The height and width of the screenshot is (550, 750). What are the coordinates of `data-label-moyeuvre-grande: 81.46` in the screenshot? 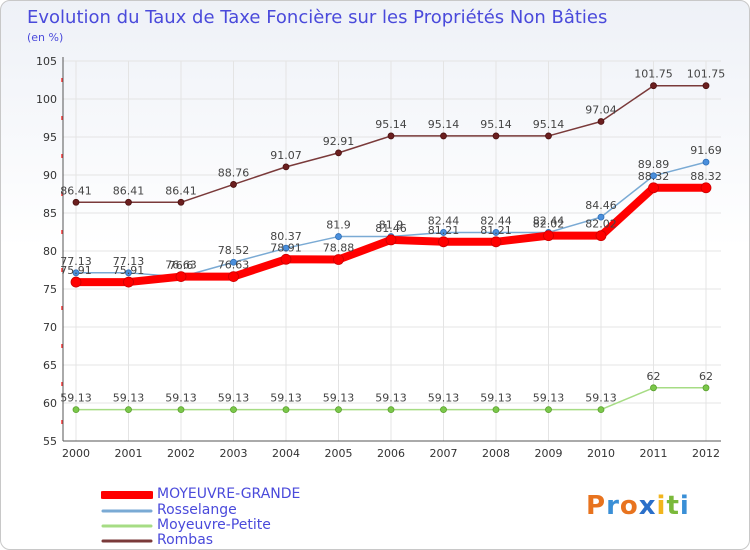 It's located at (391, 228).